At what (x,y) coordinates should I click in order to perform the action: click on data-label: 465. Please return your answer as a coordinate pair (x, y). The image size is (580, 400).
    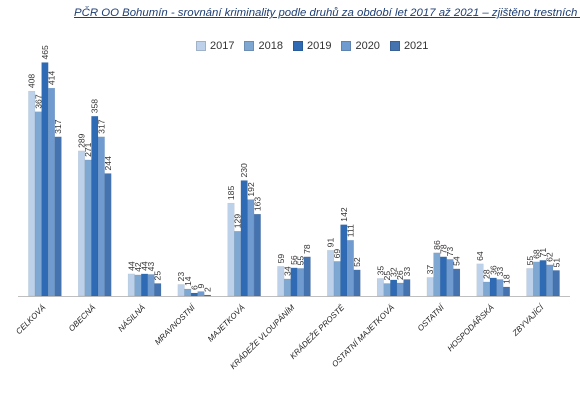
    Looking at the image, I should click on (45, 52).